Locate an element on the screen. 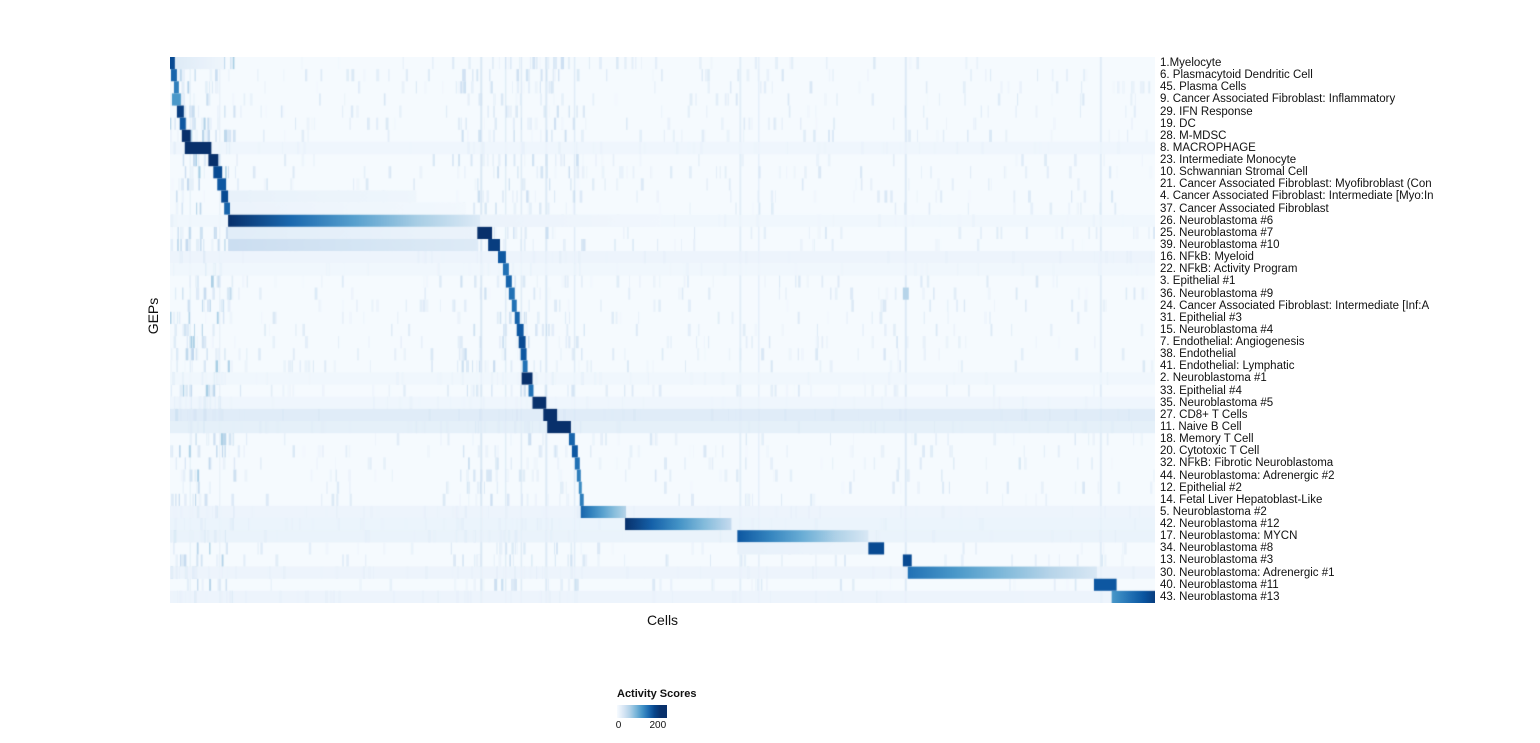 The height and width of the screenshot is (743, 1540). row-label: 37. Cancer Associated Fibroblast is located at coordinates (1244, 208).